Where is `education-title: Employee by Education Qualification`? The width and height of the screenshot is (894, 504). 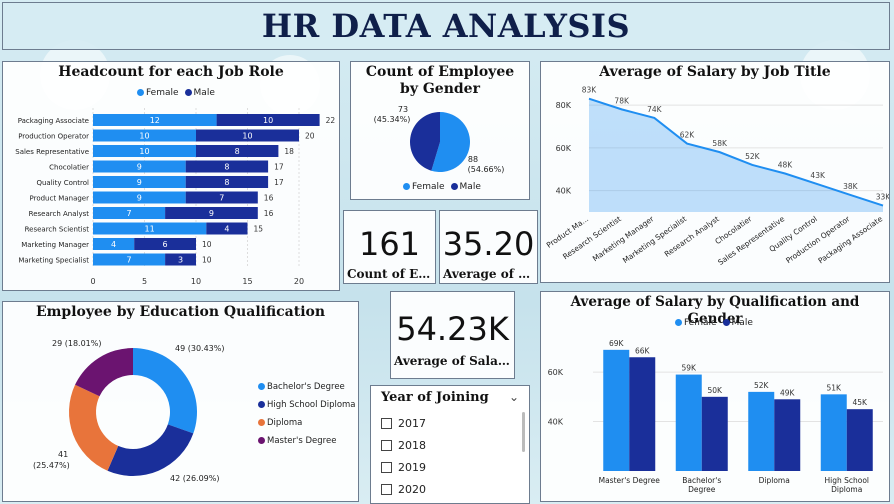
education-title: Employee by Education Qualification is located at coordinates (180, 312).